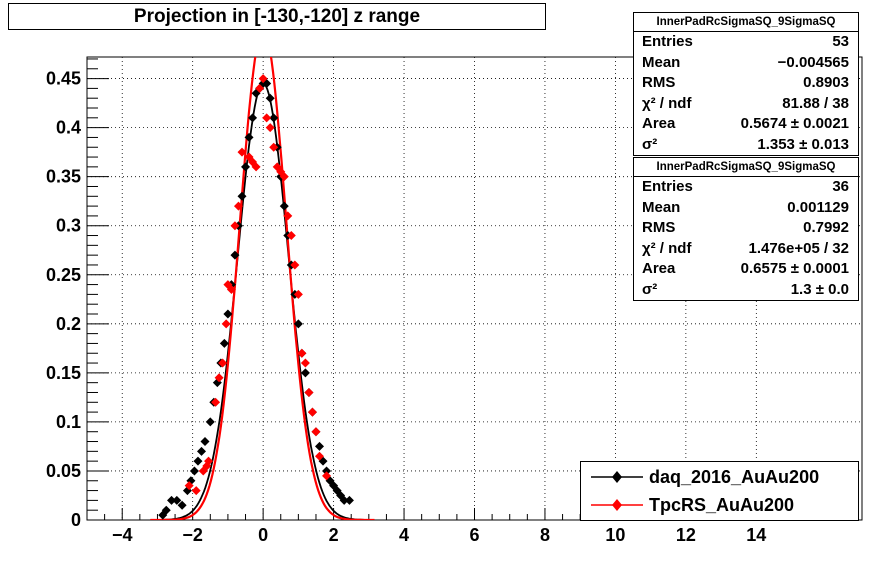  I want to click on y-tick-label: 0, so click(76, 520).